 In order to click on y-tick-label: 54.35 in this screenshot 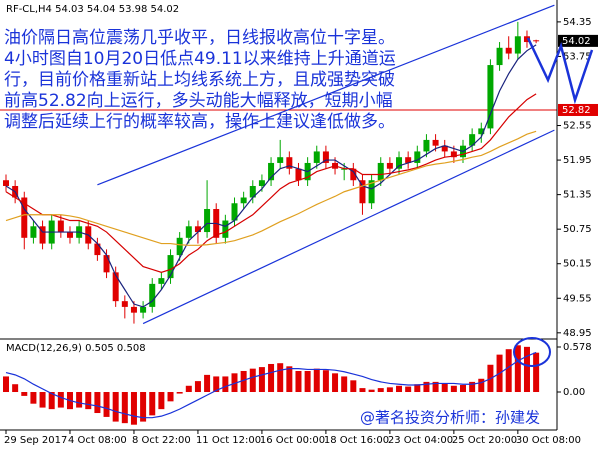, I will do `click(577, 22)`.